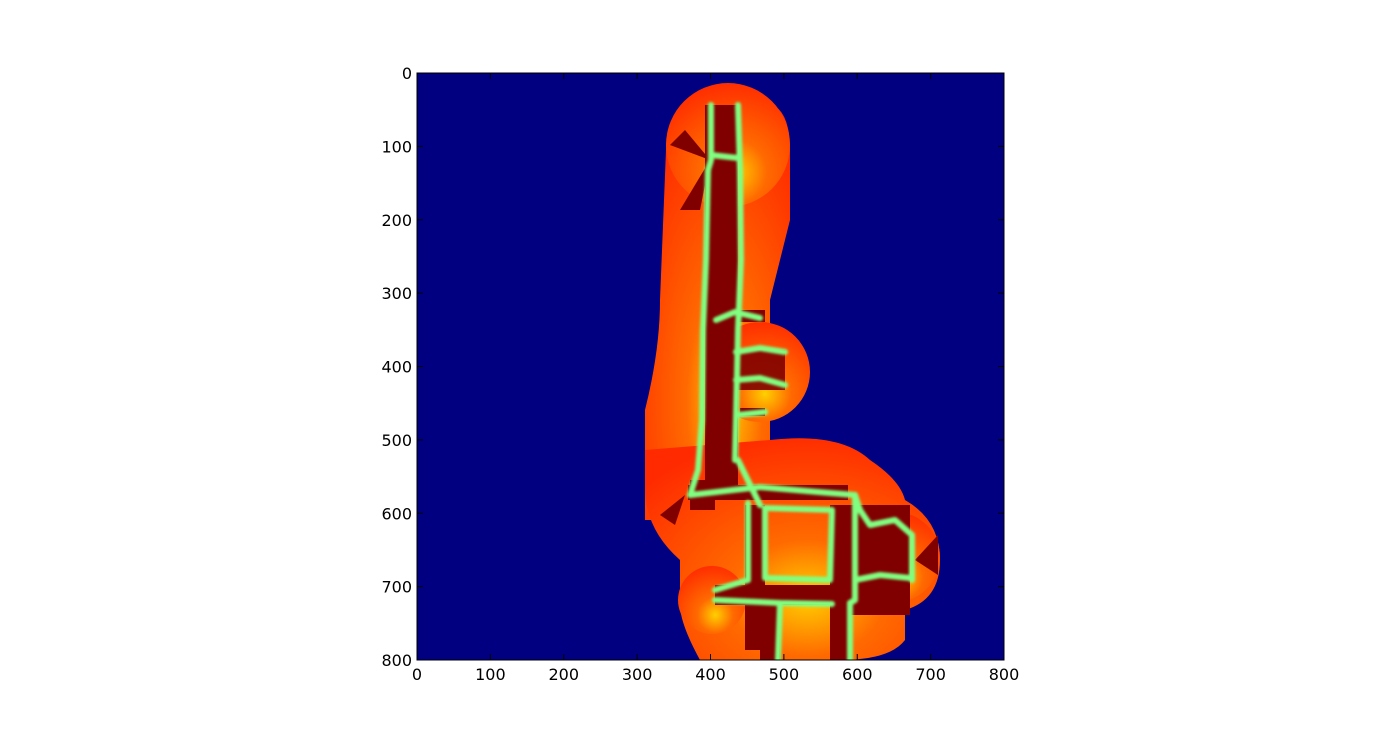  I want to click on wall-room-bottom, so click(751, 413).